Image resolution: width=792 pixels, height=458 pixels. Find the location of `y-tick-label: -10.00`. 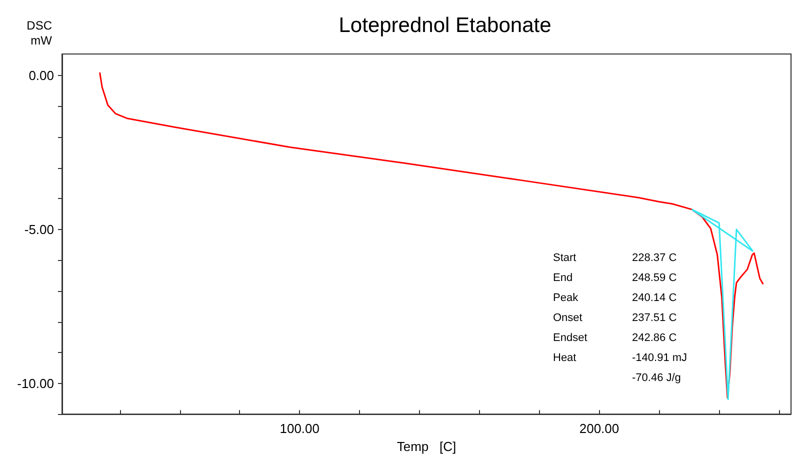

y-tick-label: -10.00 is located at coordinates (35, 383).